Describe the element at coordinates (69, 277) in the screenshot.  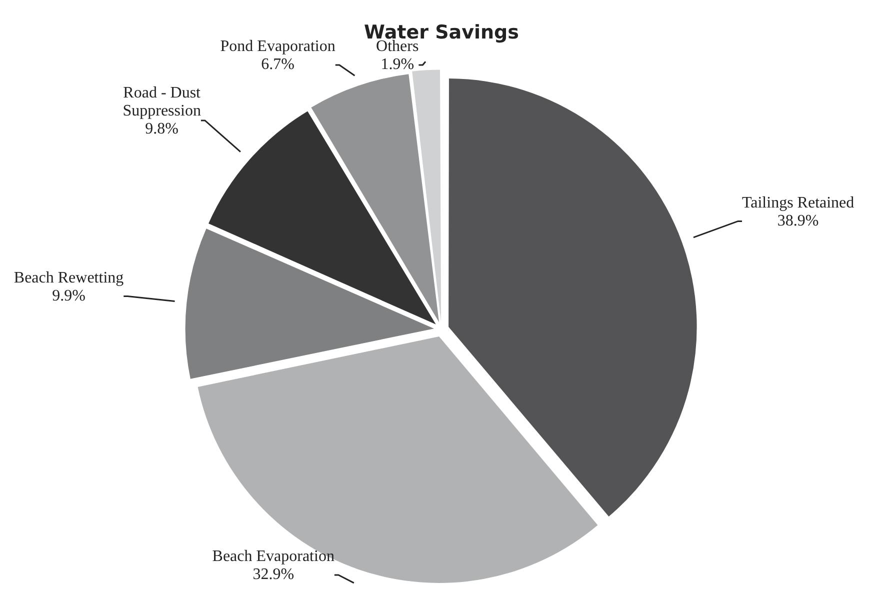
I see `slice-label: Beach Rewetting` at that location.